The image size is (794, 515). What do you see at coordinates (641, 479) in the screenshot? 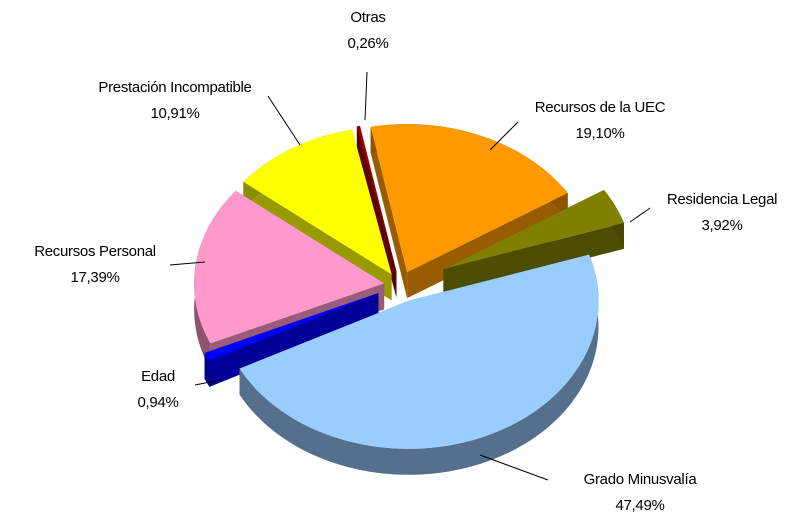
I see `slice-label: Grado Minusvalía` at bounding box center [641, 479].